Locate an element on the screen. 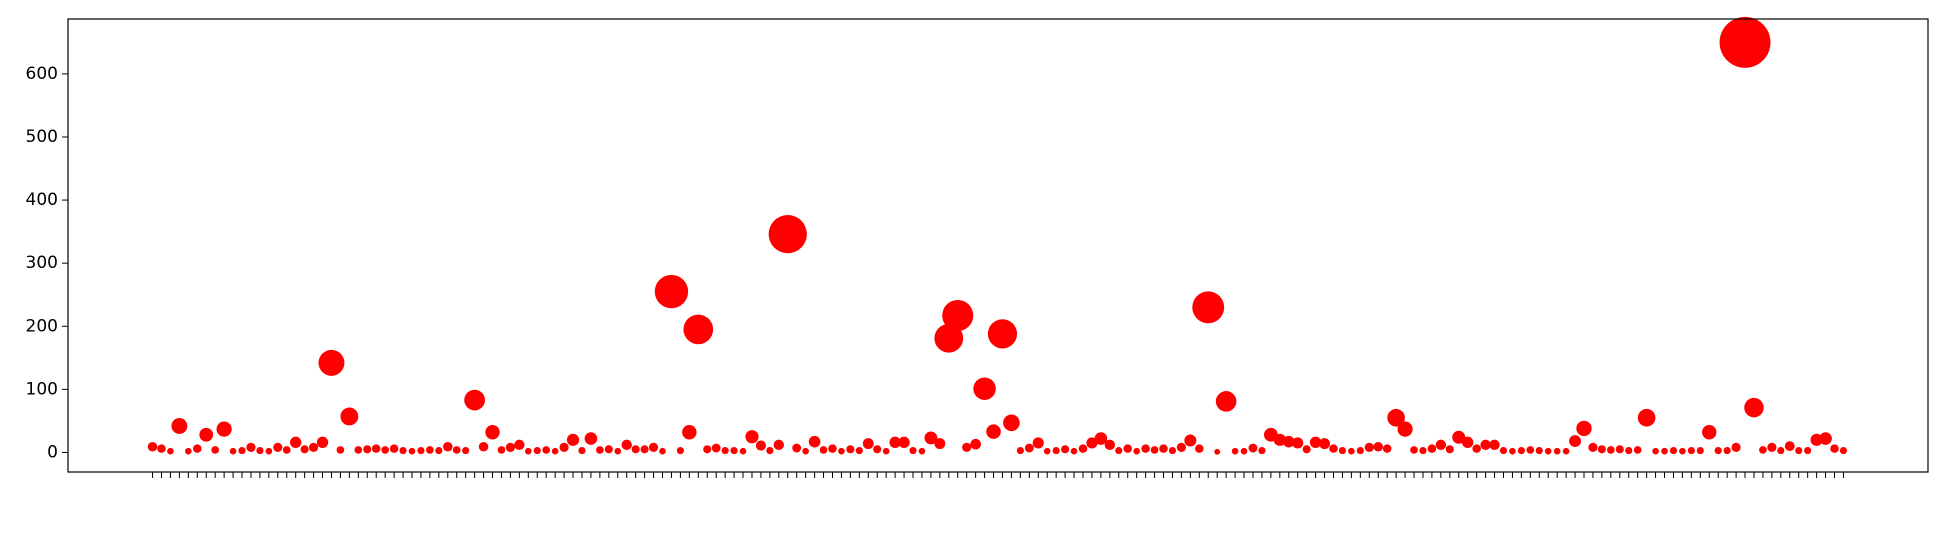 This screenshot has width=1947, height=536. y-tick-label: 100 is located at coordinates (42, 389).